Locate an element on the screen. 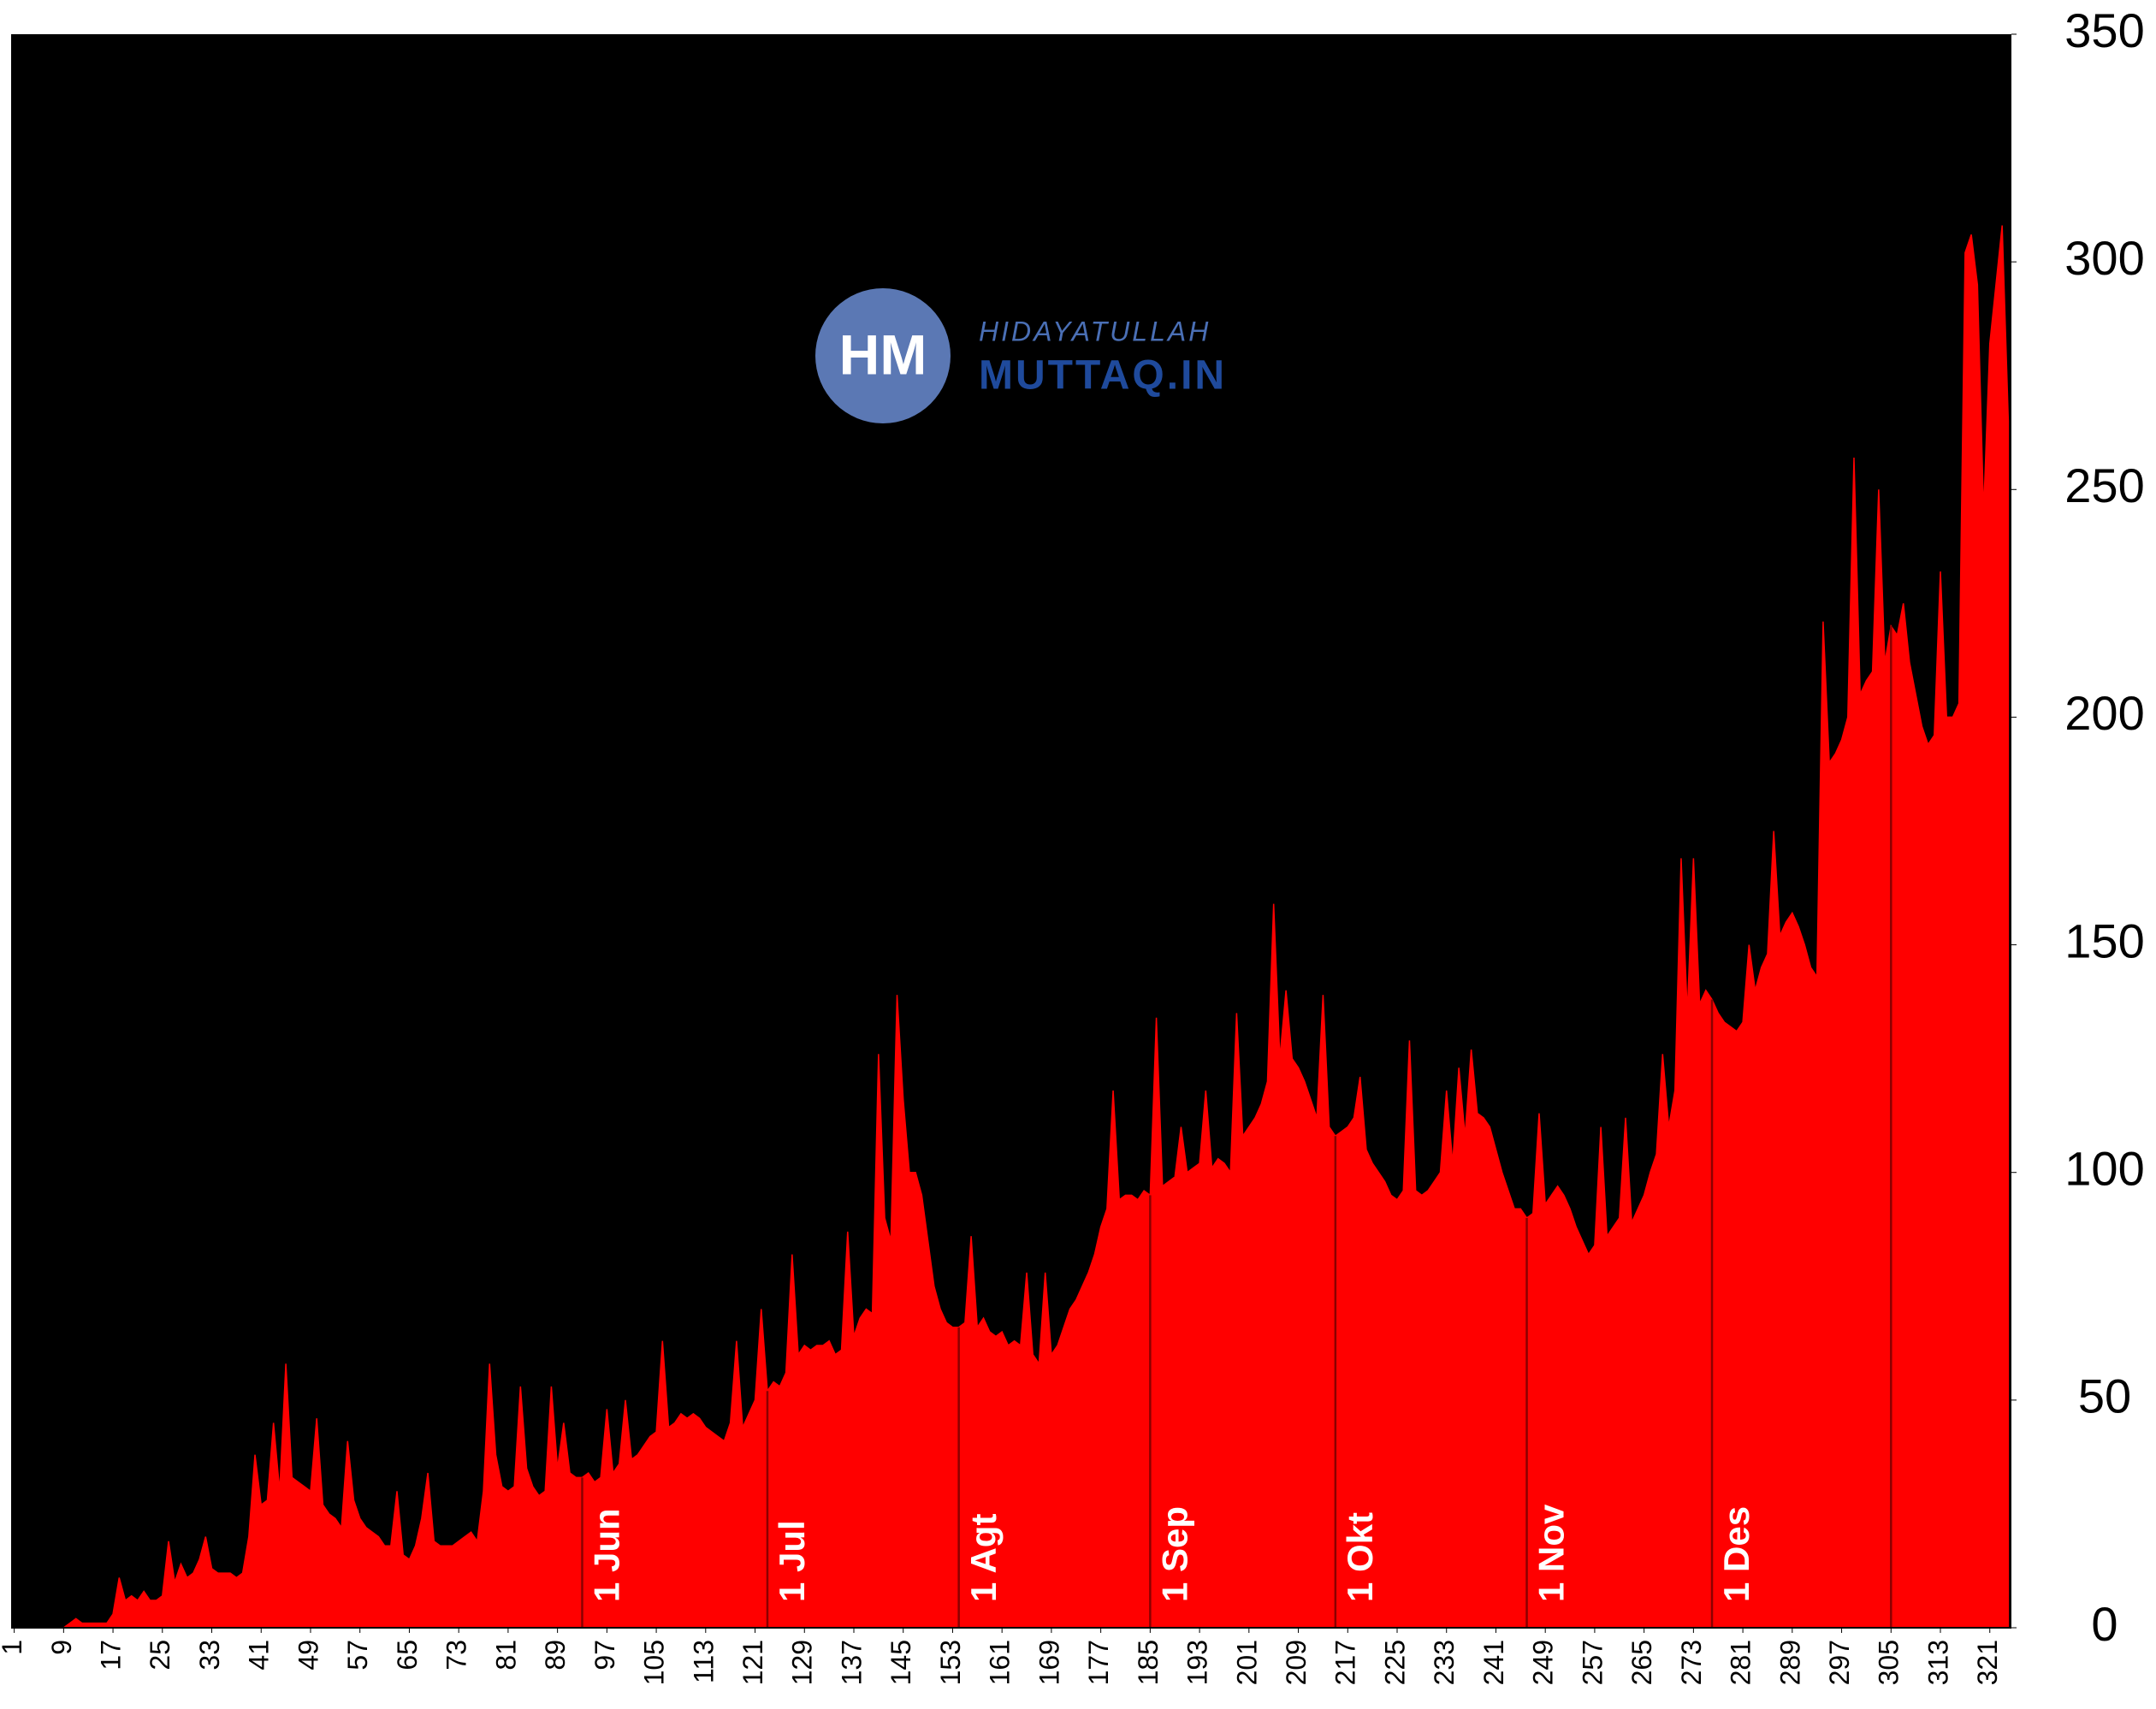  month-label: 1 Nov is located at coordinates (1551, 1553).